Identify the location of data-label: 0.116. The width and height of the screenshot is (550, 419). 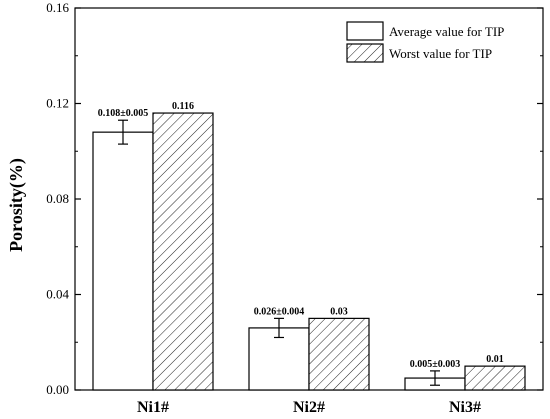
(183, 106).